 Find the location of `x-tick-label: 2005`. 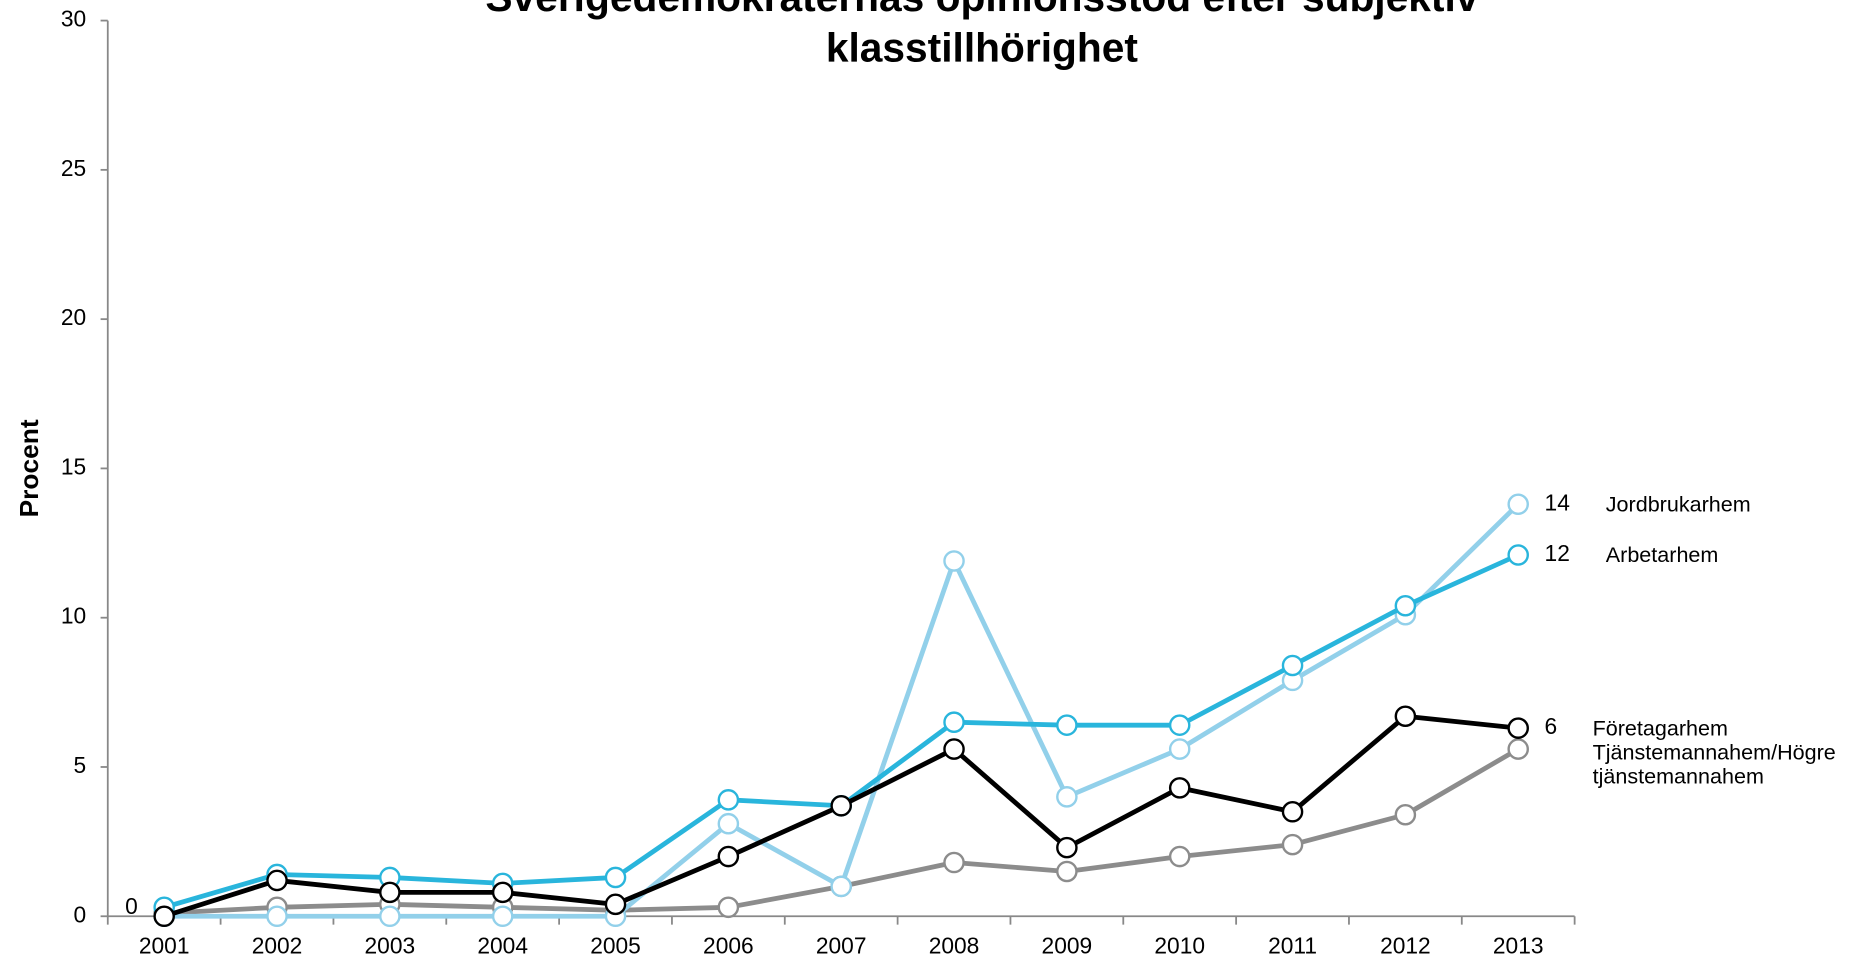

x-tick-label: 2005 is located at coordinates (615, 944).